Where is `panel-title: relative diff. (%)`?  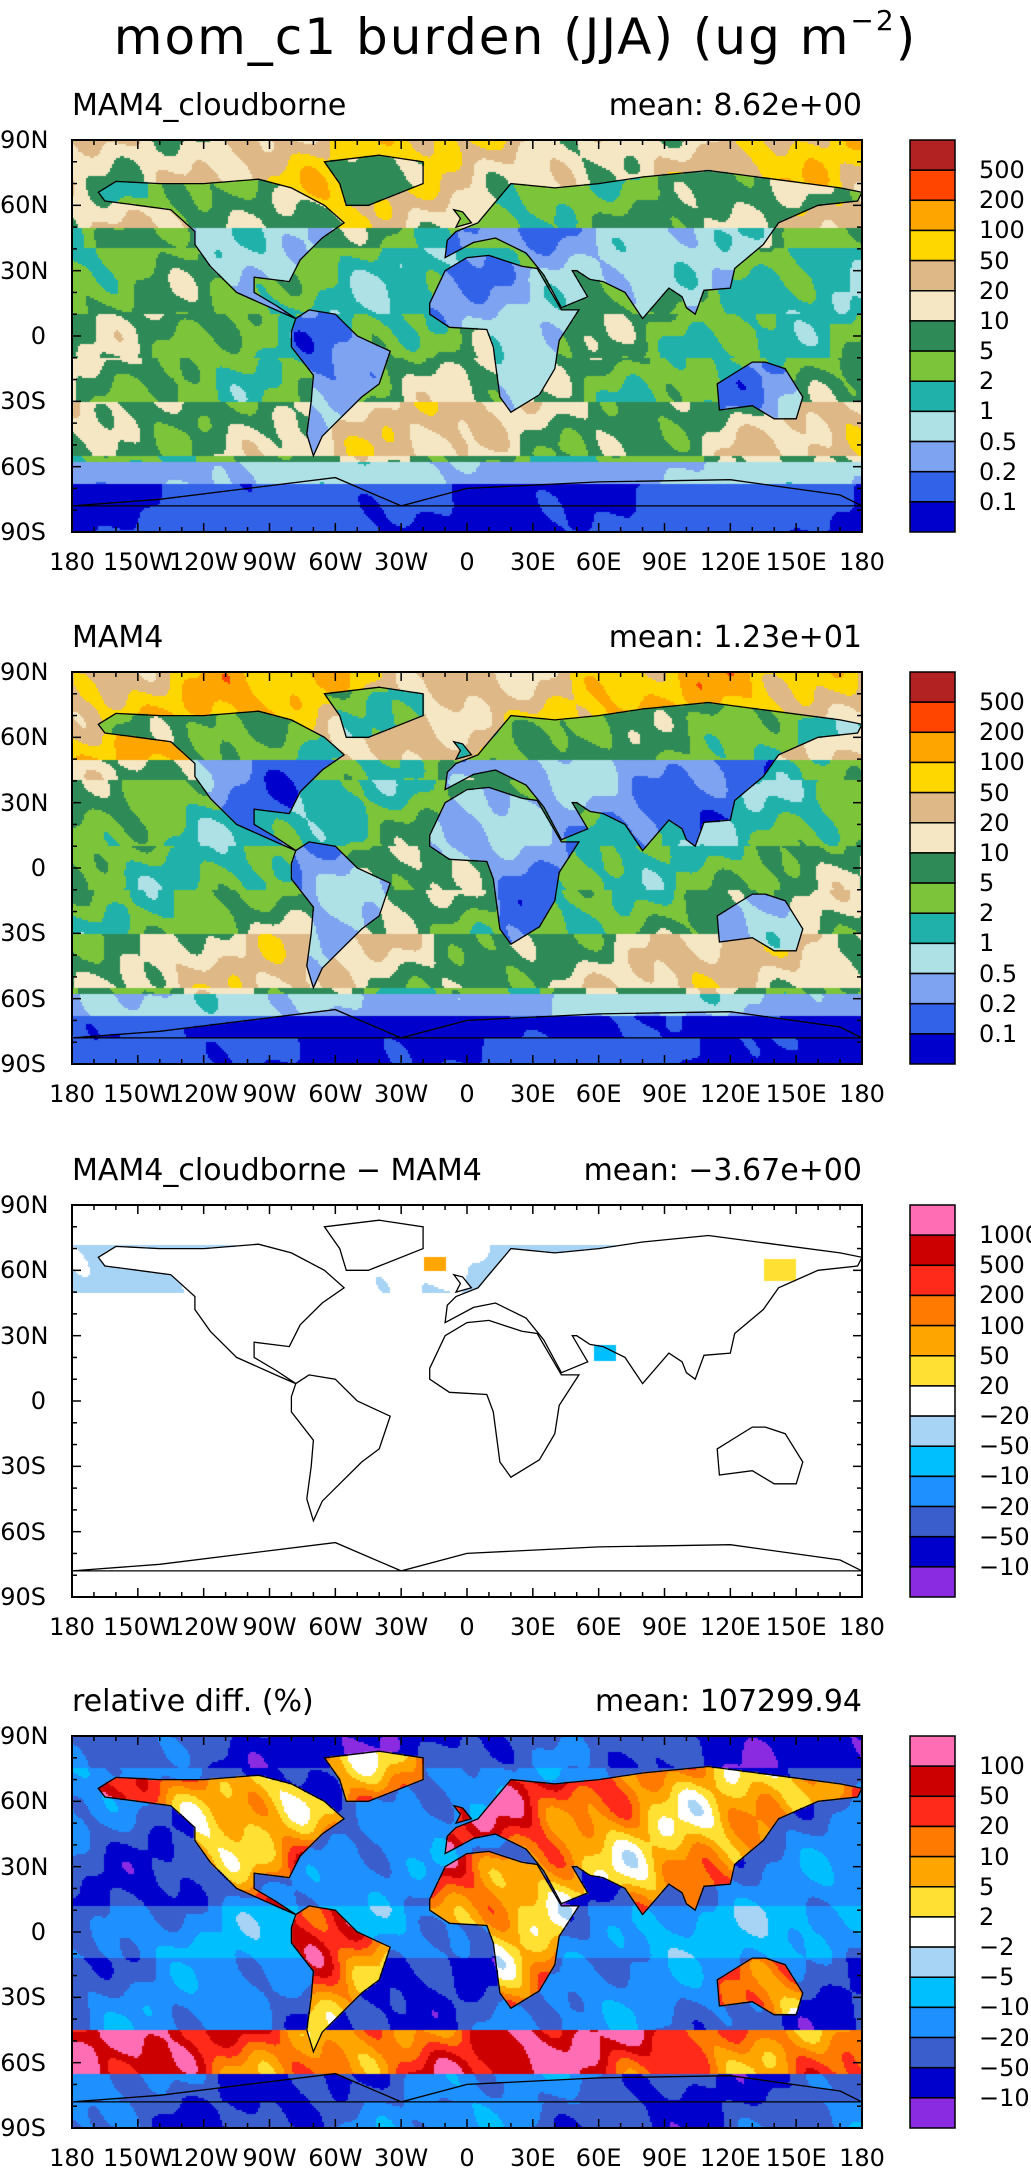 panel-title: relative diff. (%) is located at coordinates (193, 1701).